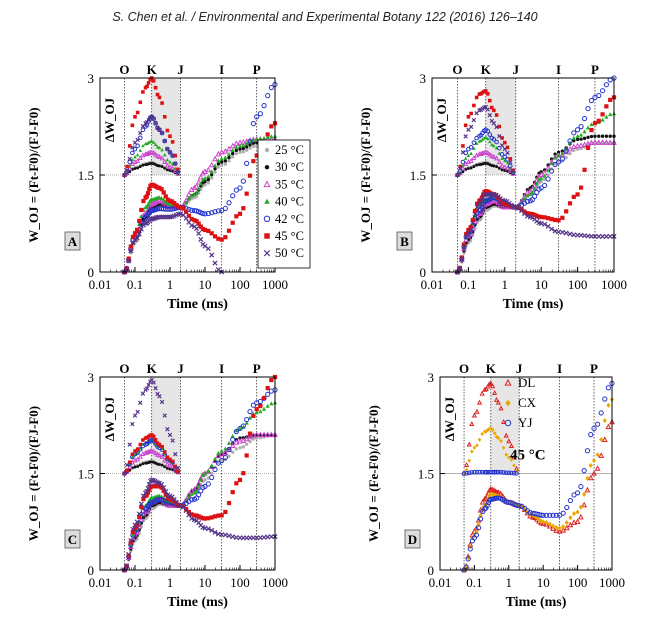 The width and height of the screenshot is (650, 636). What do you see at coordinates (257, 69) in the screenshot?
I see `phase-label: P` at bounding box center [257, 69].